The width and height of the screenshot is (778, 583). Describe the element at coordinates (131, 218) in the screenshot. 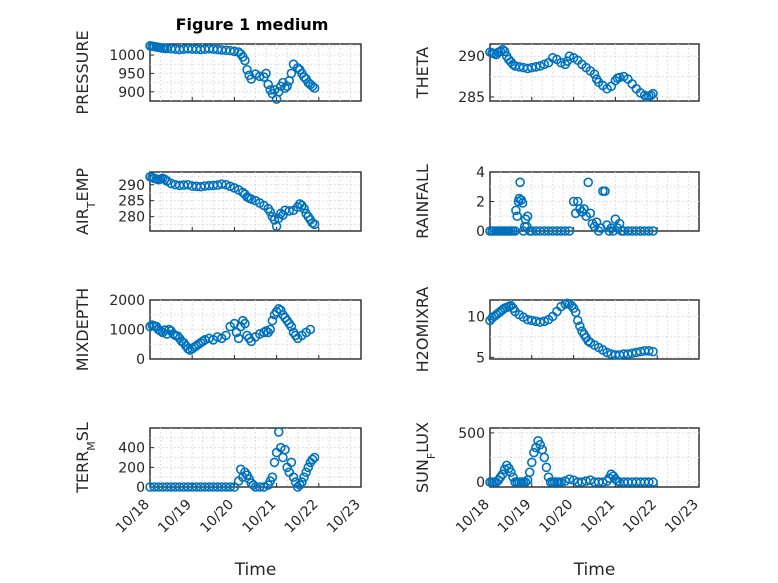

I see `y-tick-label: 280` at that location.